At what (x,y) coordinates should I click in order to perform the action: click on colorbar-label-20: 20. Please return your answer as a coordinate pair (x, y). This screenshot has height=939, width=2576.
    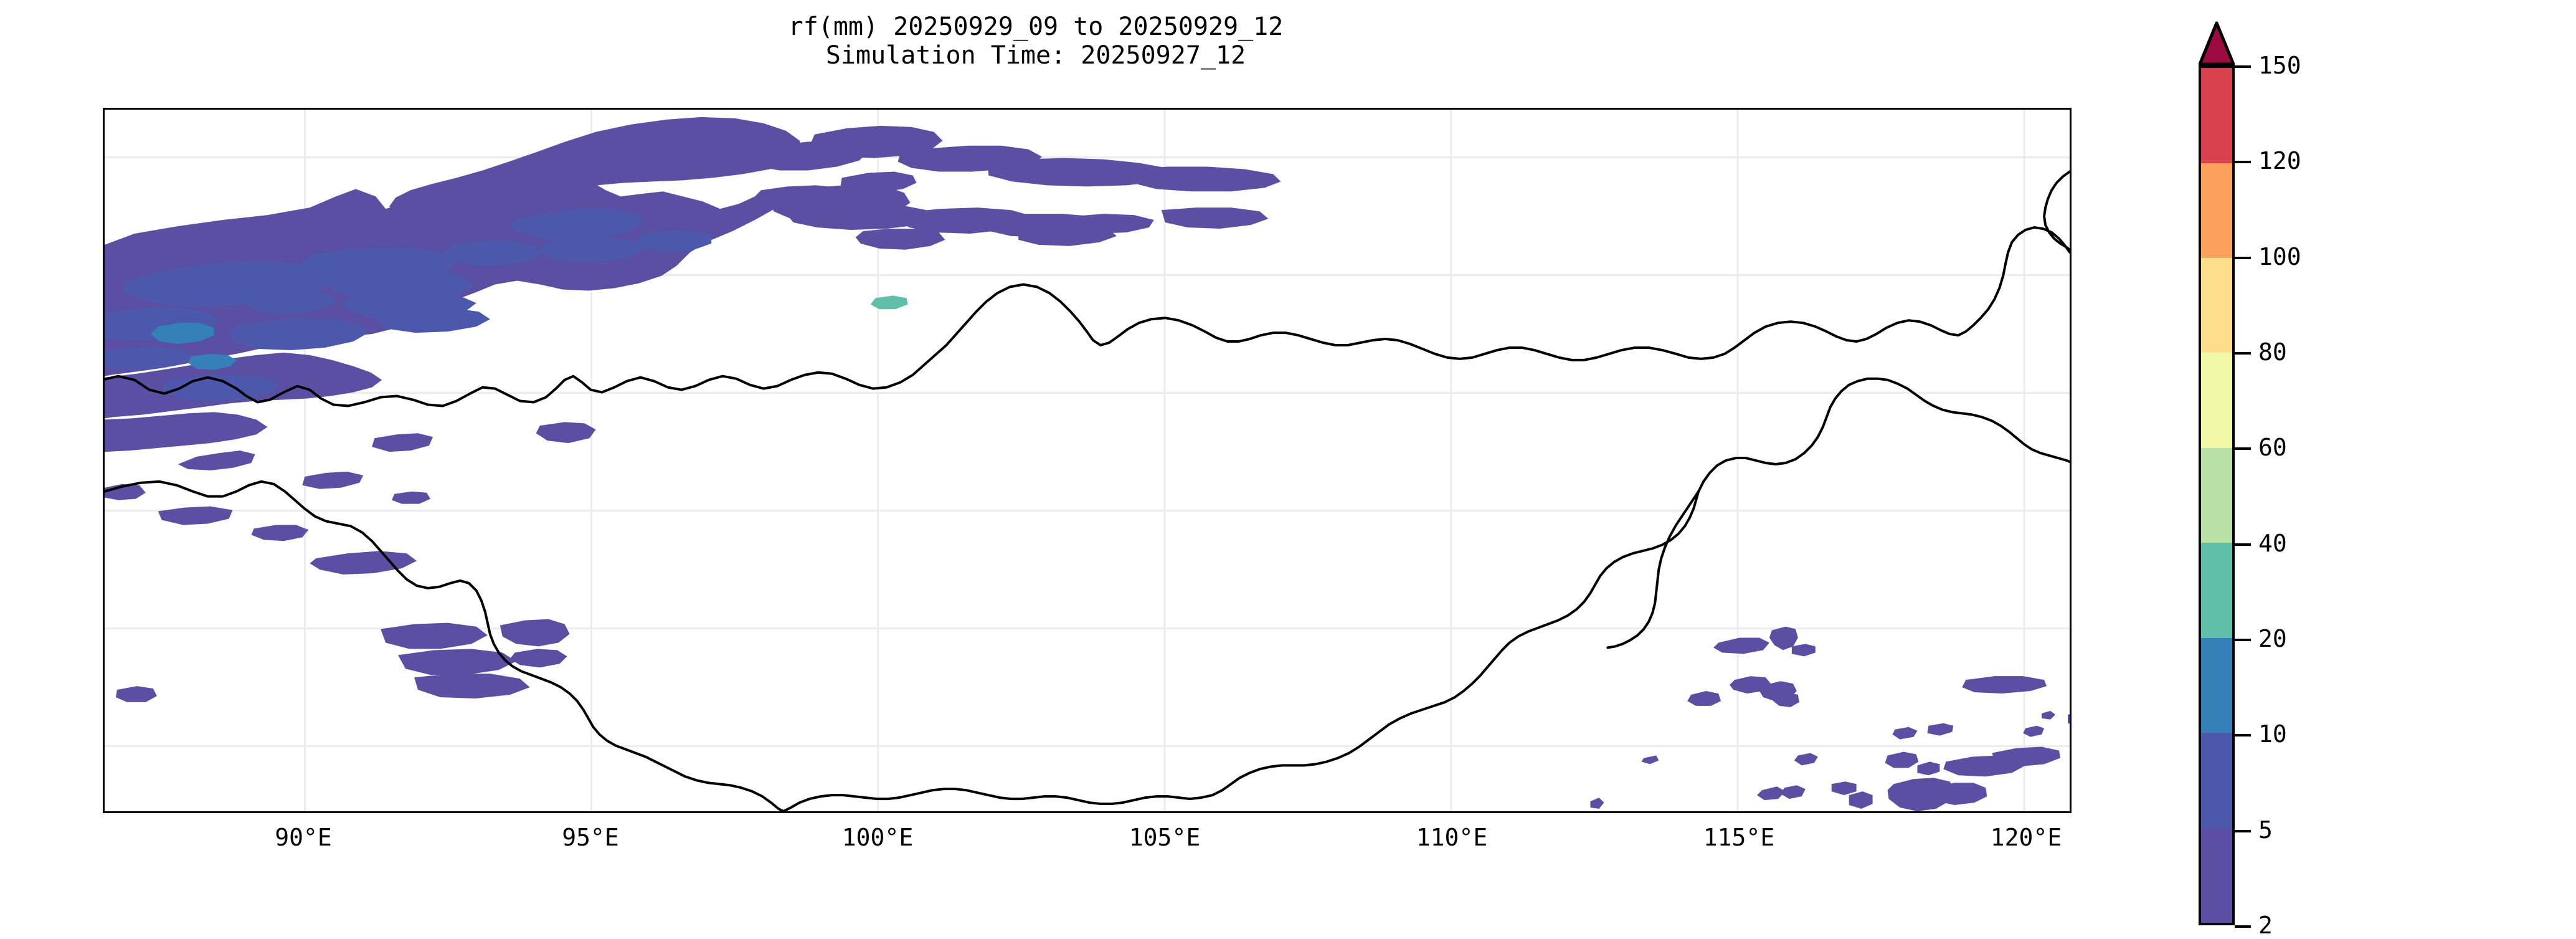
    Looking at the image, I should click on (2273, 638).